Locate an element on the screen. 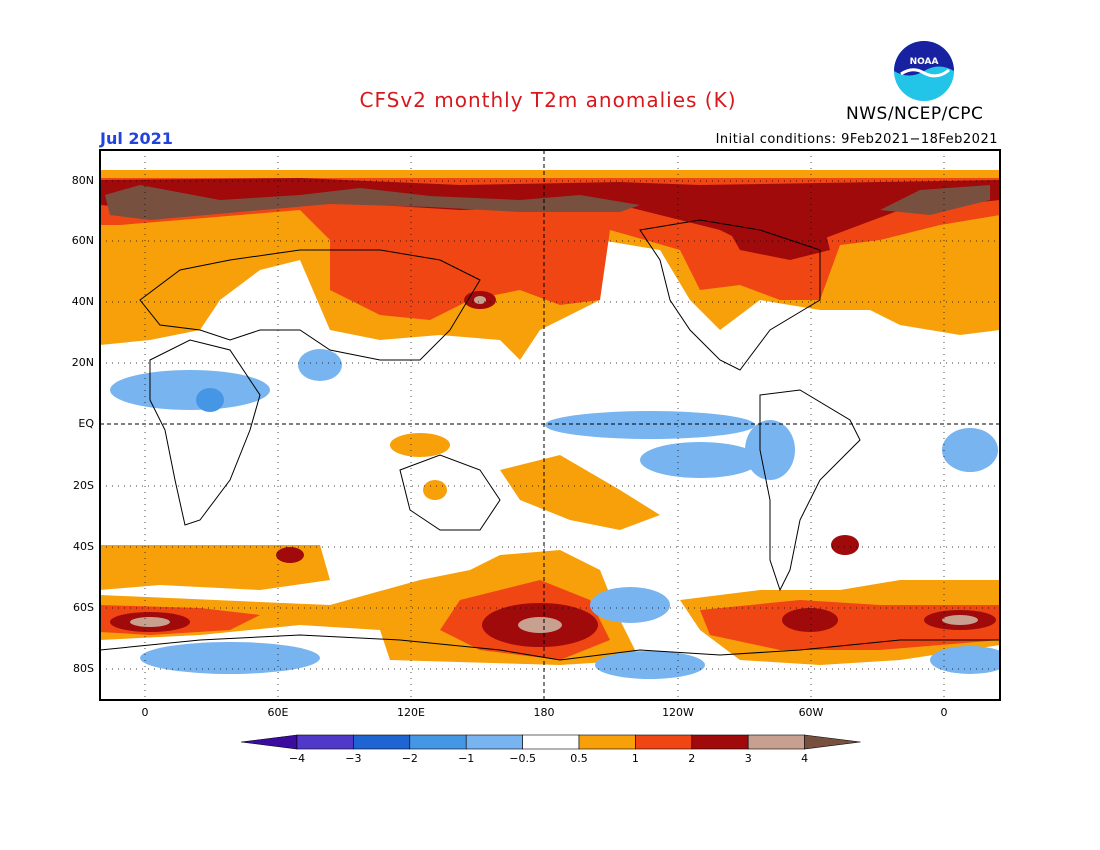  agency-label: NWS/NCEP/CPC is located at coordinates (915, 114).